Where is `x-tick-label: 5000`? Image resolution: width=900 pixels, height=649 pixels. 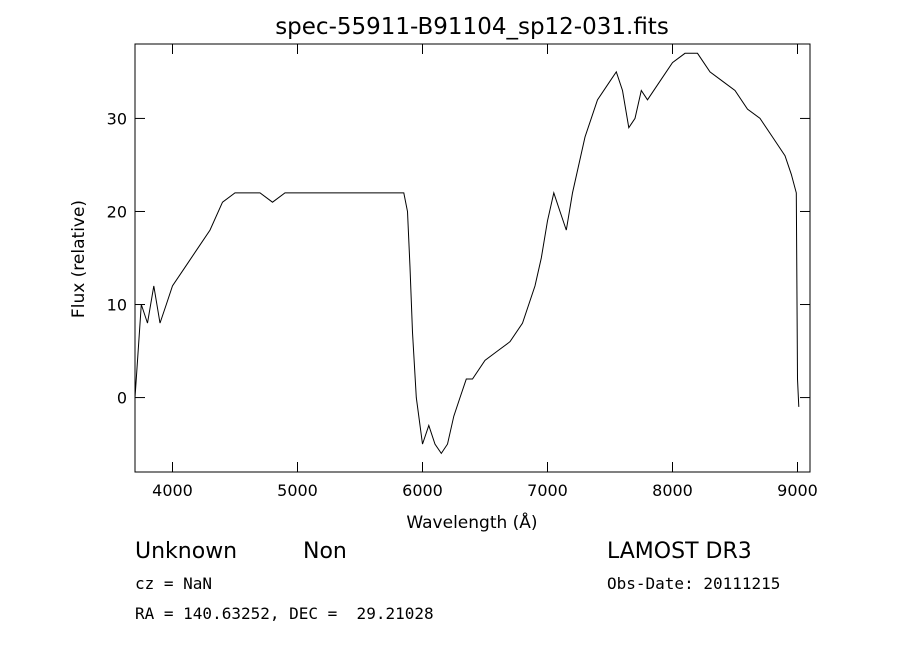
x-tick-label: 5000 is located at coordinates (297, 490).